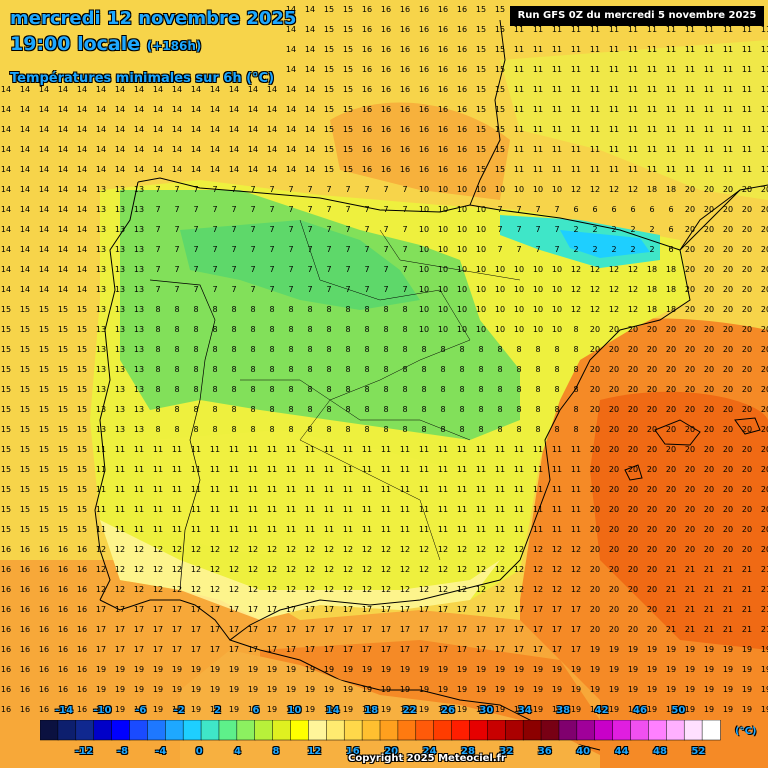  I want to click on legend-bottom-label: 32, so click(506, 751).